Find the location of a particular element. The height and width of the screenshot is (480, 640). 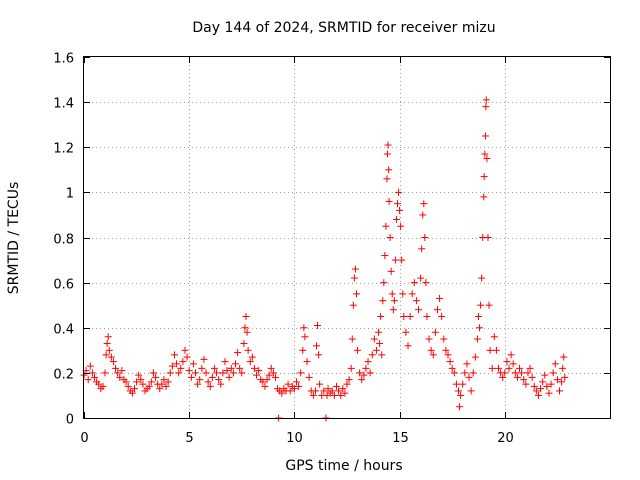

y-tick-label: 1.6 is located at coordinates (63, 59).